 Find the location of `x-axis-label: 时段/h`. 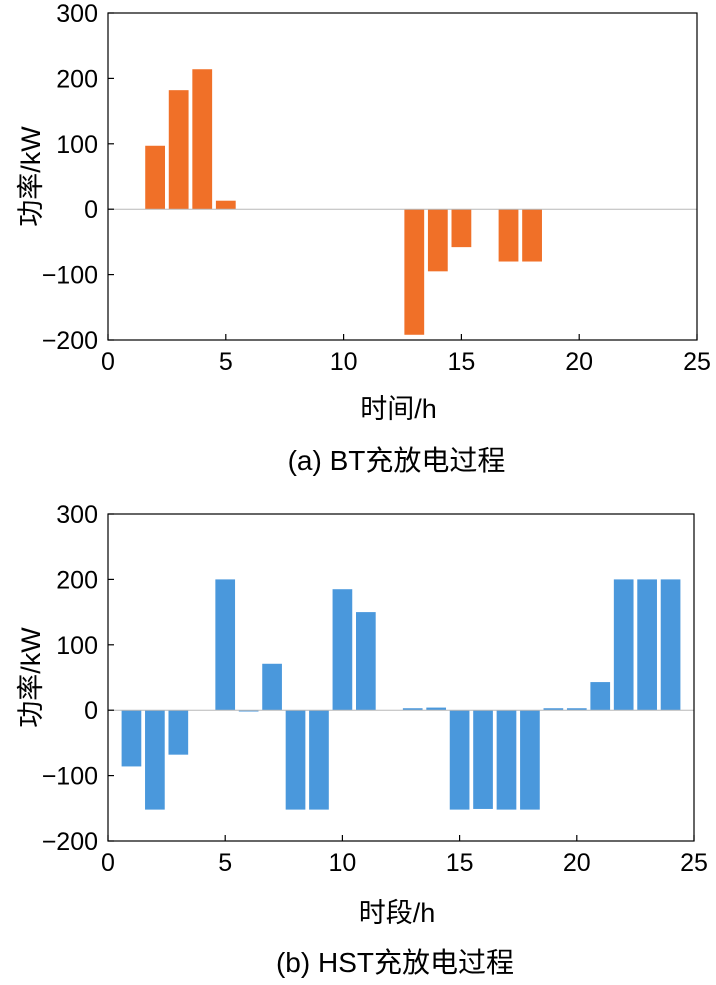

x-axis-label: 时段/h is located at coordinates (397, 913).